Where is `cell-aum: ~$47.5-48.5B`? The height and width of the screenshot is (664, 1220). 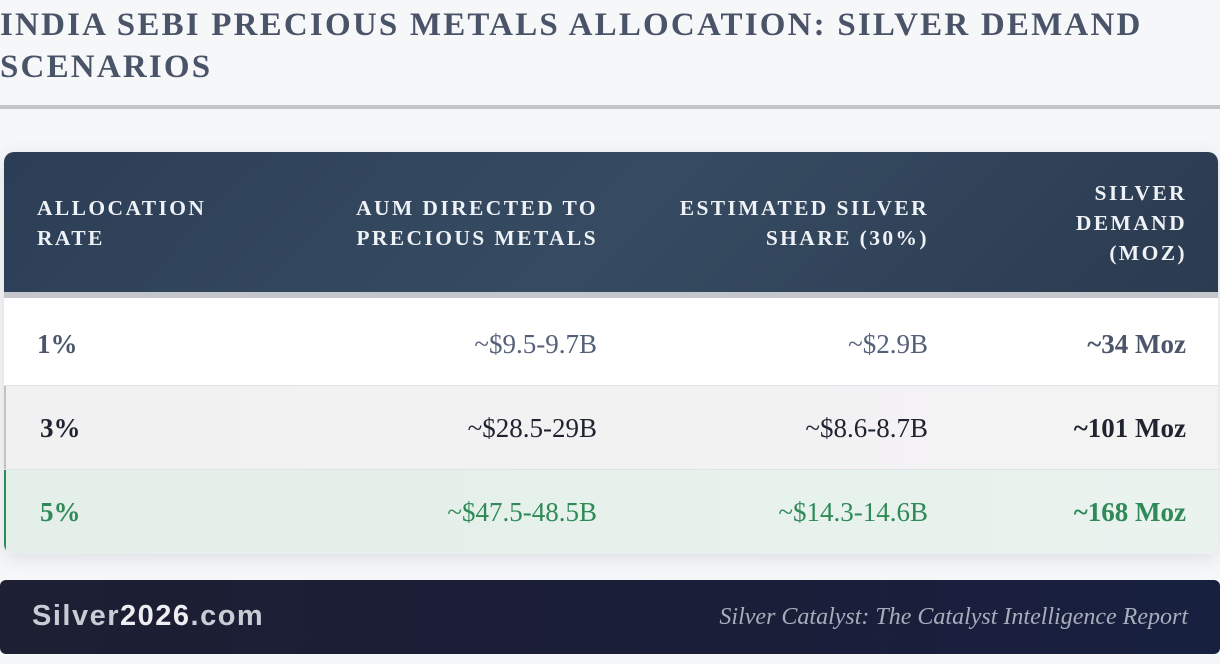
cell-aum: ~$47.5-48.5B is located at coordinates (522, 512).